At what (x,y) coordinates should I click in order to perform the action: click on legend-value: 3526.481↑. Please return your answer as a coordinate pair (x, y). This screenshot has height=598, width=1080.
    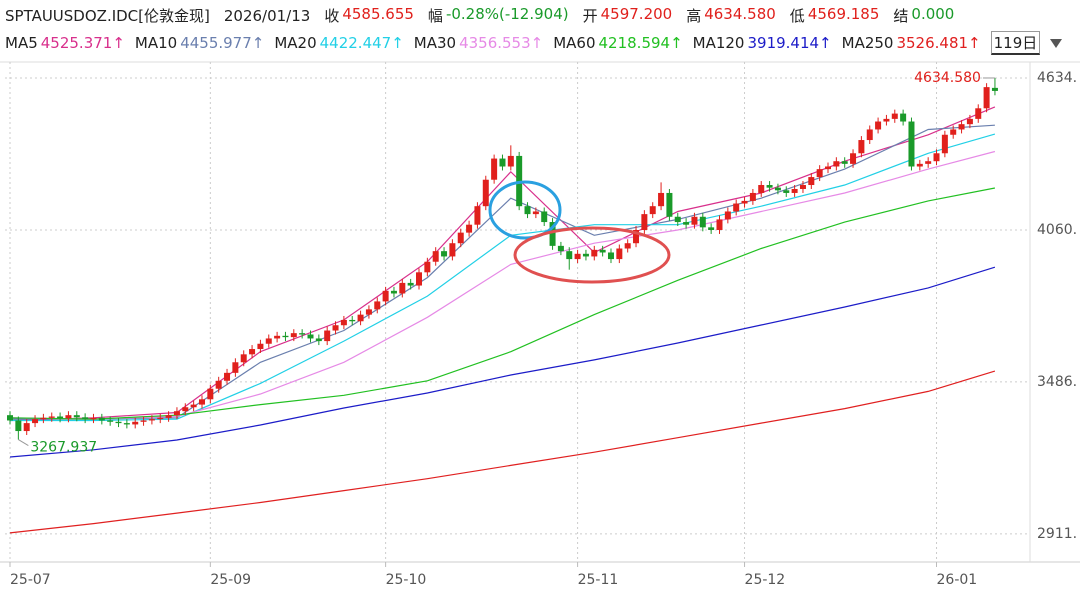
    Looking at the image, I should click on (938, 43).